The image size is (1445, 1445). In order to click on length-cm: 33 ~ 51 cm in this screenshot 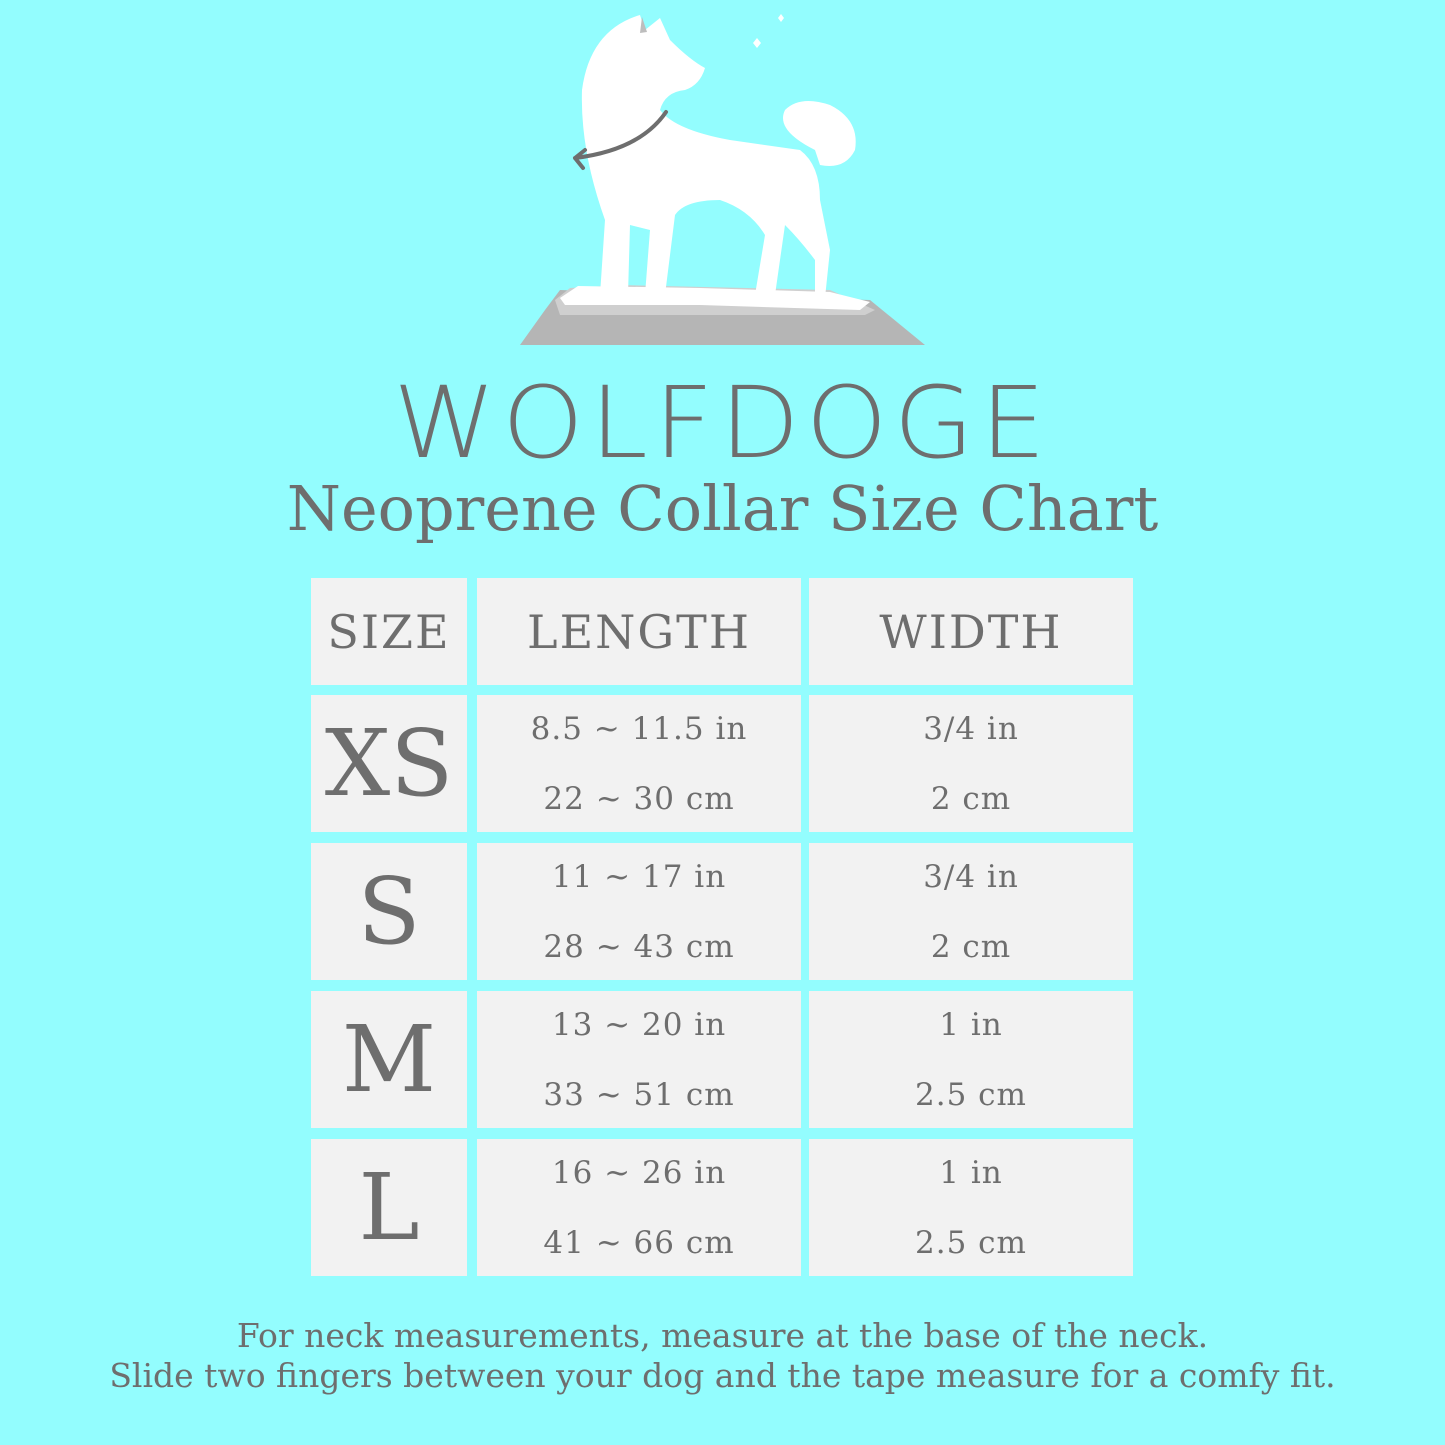, I will do `click(639, 1094)`.